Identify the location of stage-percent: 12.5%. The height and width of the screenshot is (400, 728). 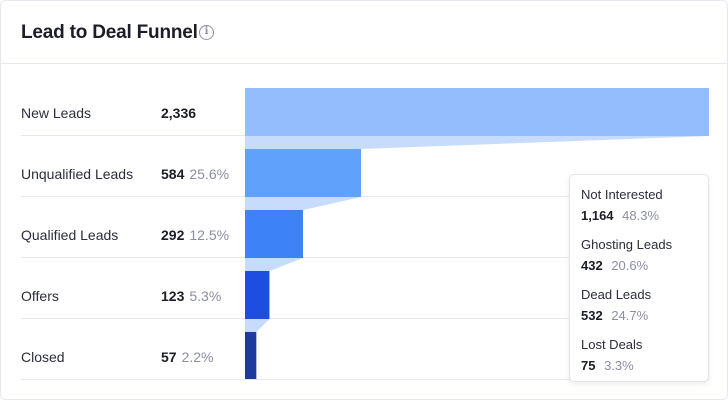
(209, 234).